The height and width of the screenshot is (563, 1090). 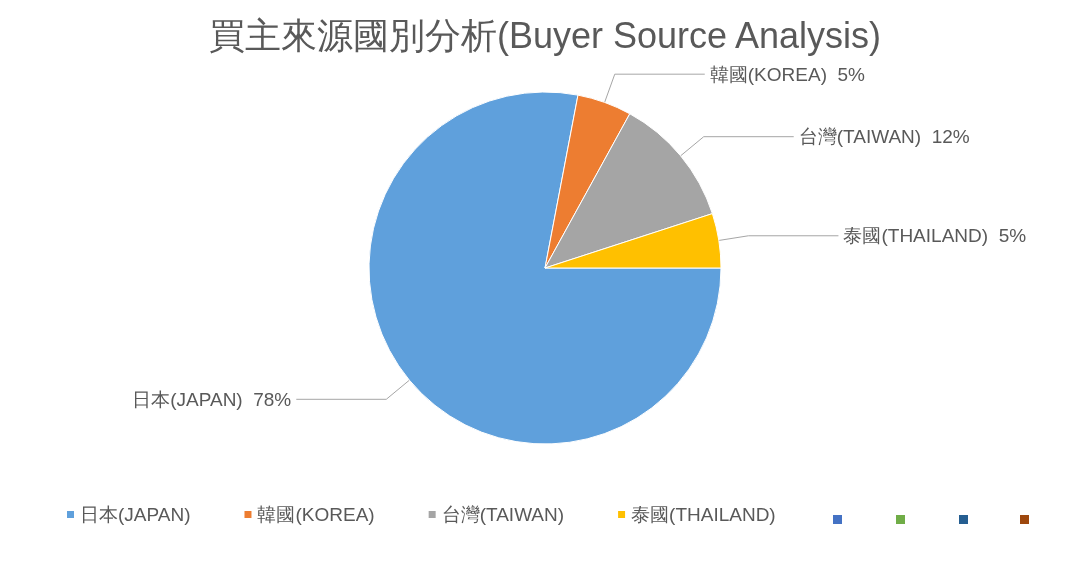 What do you see at coordinates (935, 236) in the screenshot?
I see `category-label: 泰國(THAILAND) 5%` at bounding box center [935, 236].